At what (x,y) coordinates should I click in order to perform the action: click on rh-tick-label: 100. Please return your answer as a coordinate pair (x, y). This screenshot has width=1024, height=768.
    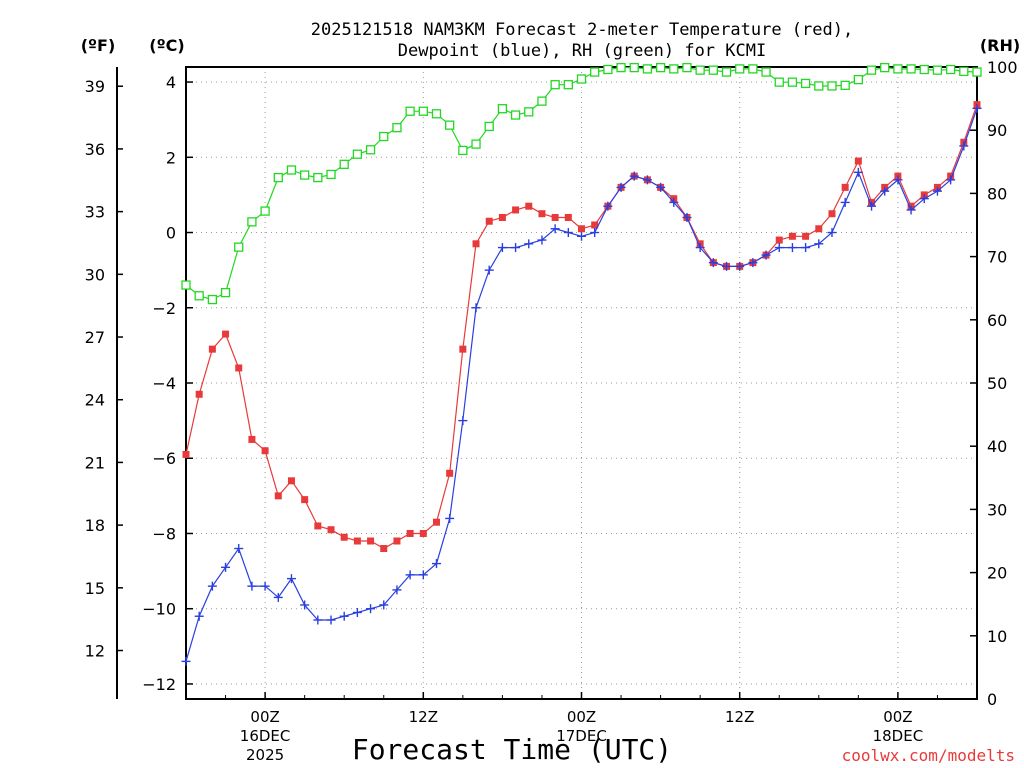
    Looking at the image, I should click on (1002, 67).